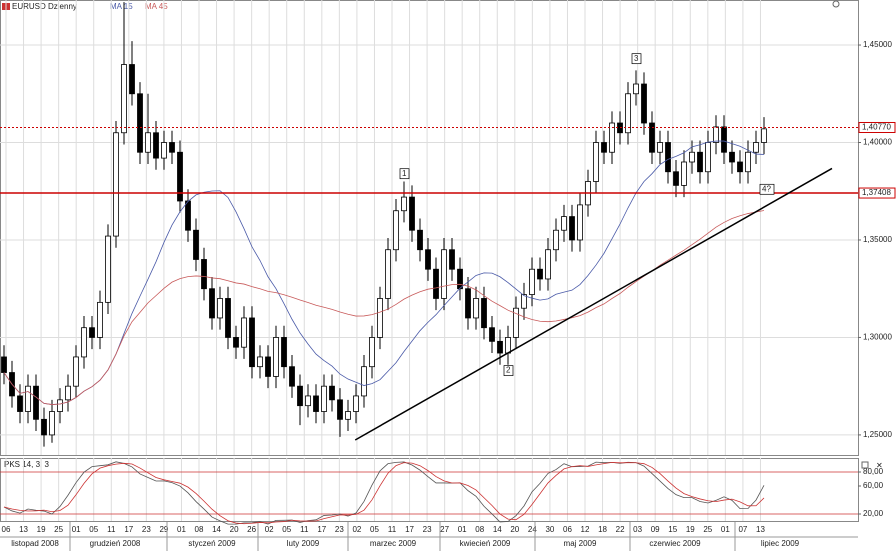 The height and width of the screenshot is (551, 896). What do you see at coordinates (672, 529) in the screenshot?
I see `x-tick-label: 15` at bounding box center [672, 529].